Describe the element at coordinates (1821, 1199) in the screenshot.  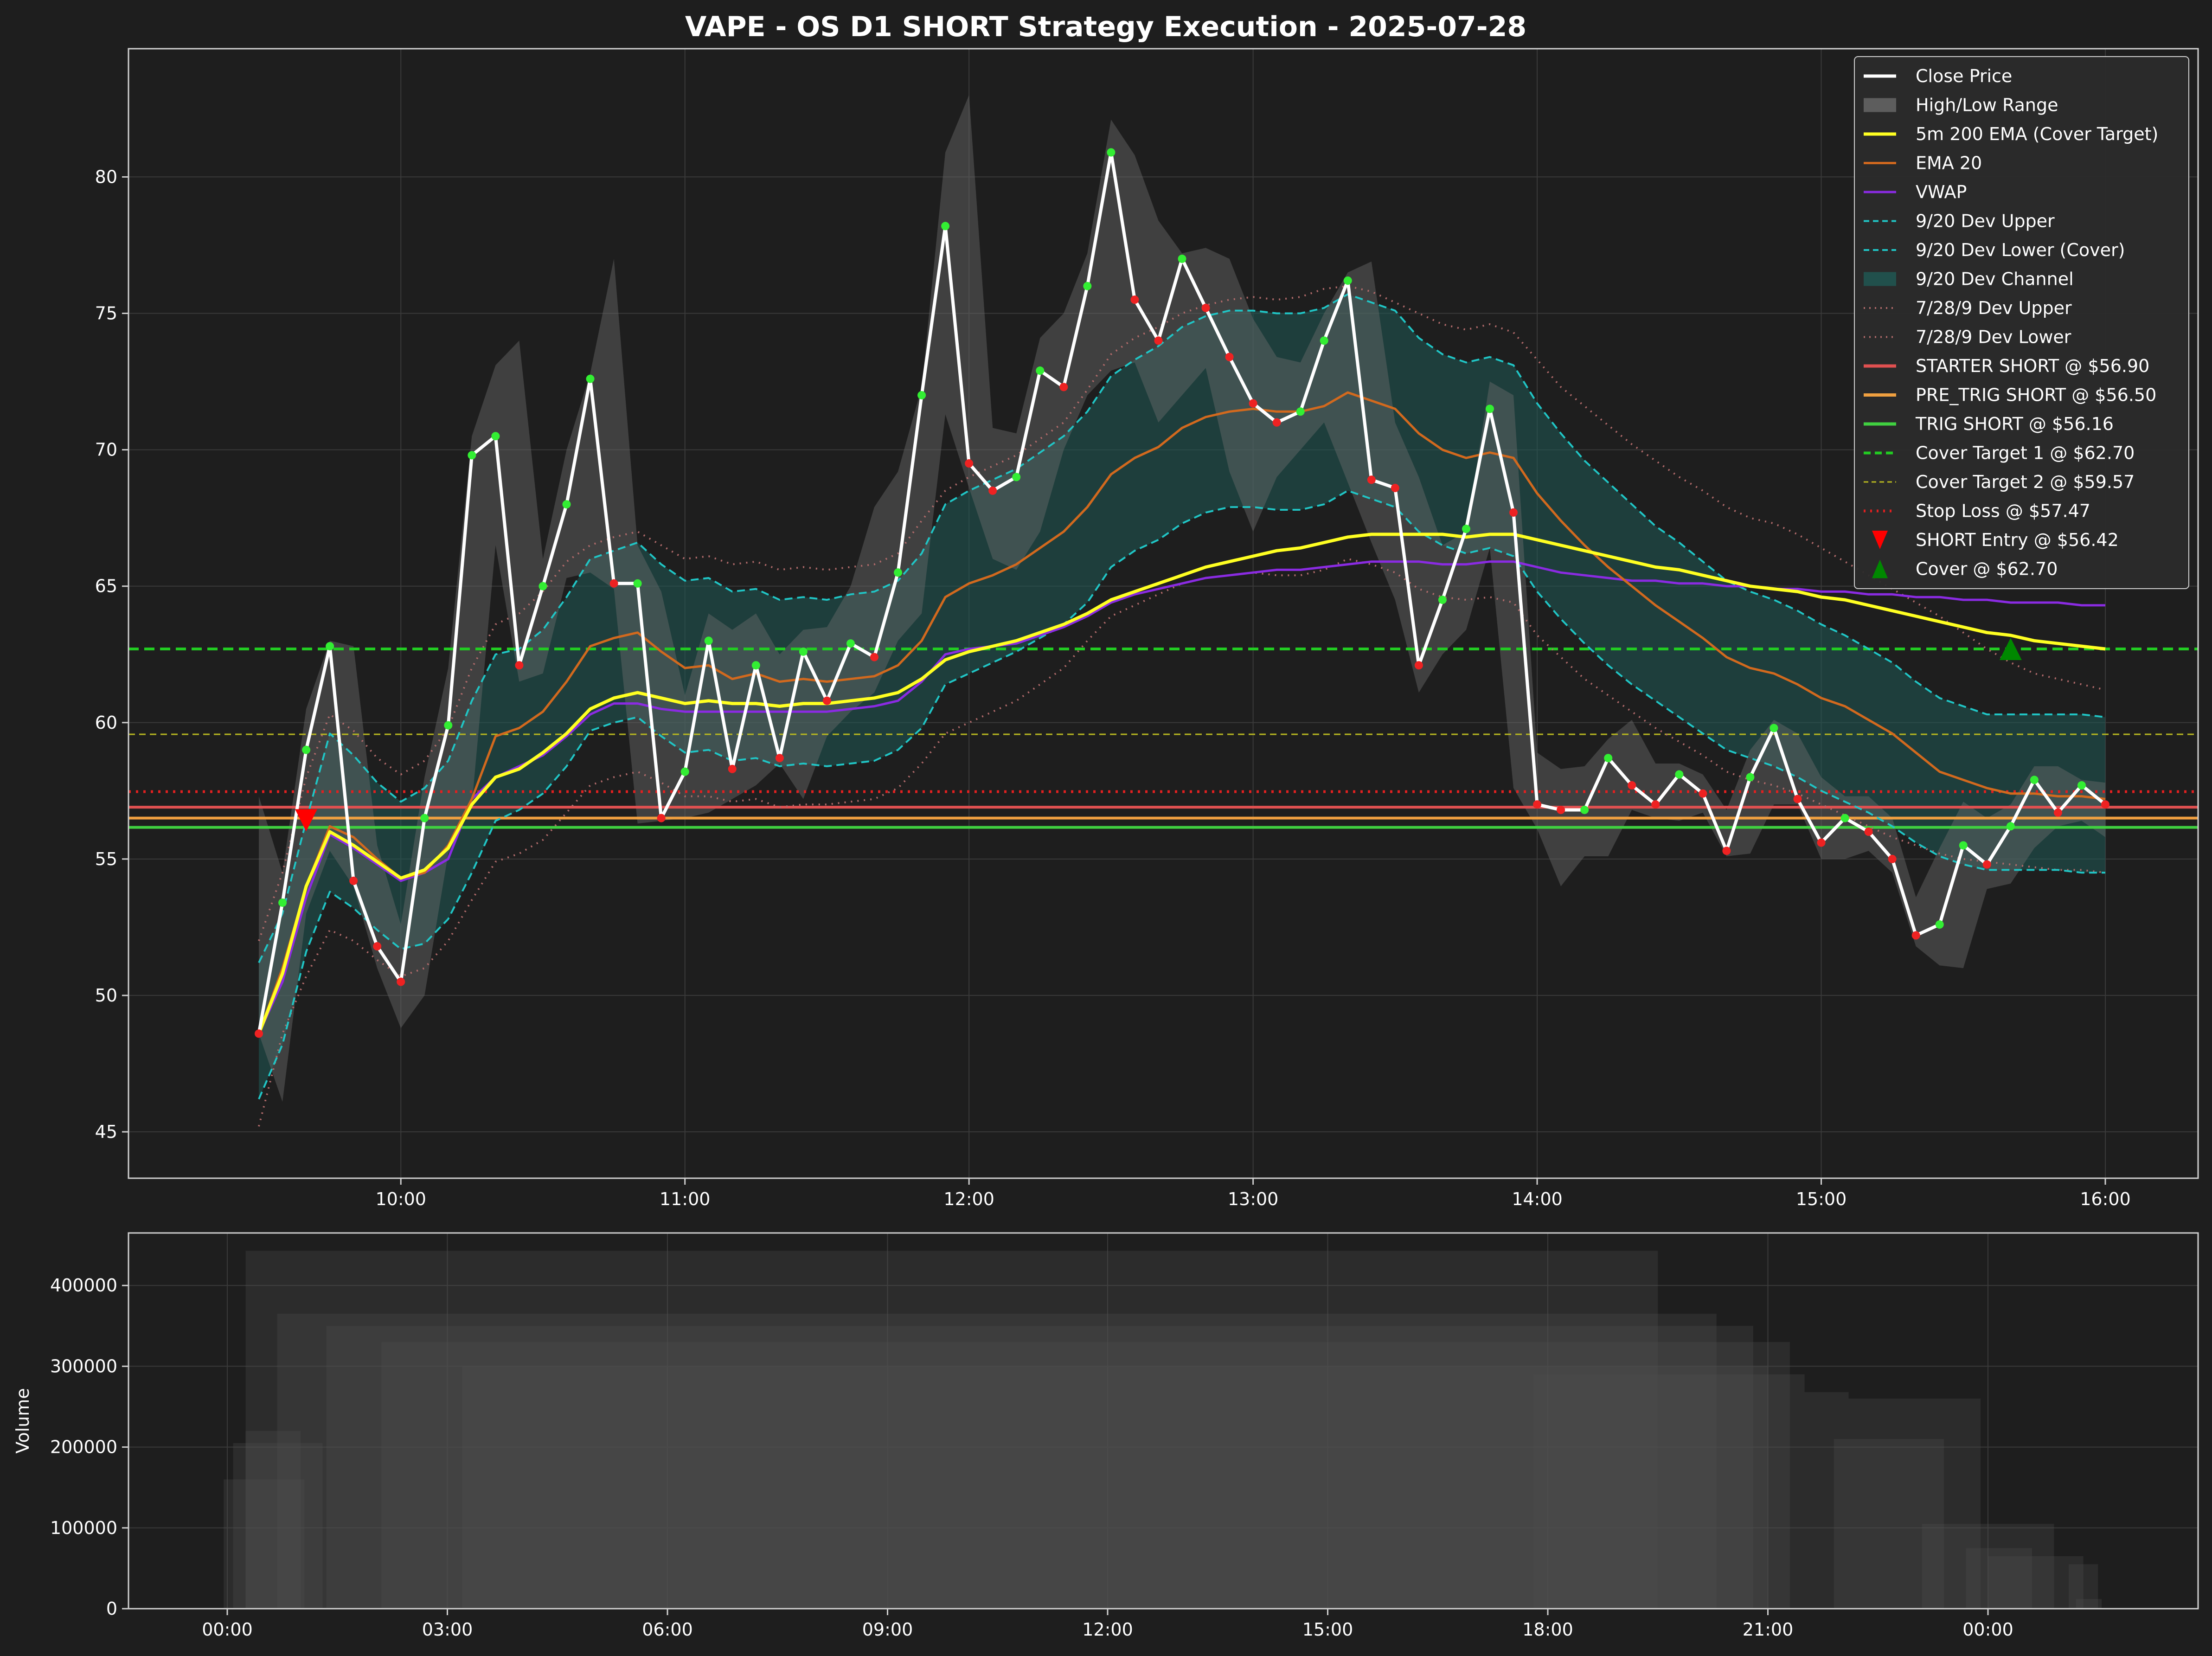
I see `price-x-tick-label: 15:00` at that location.